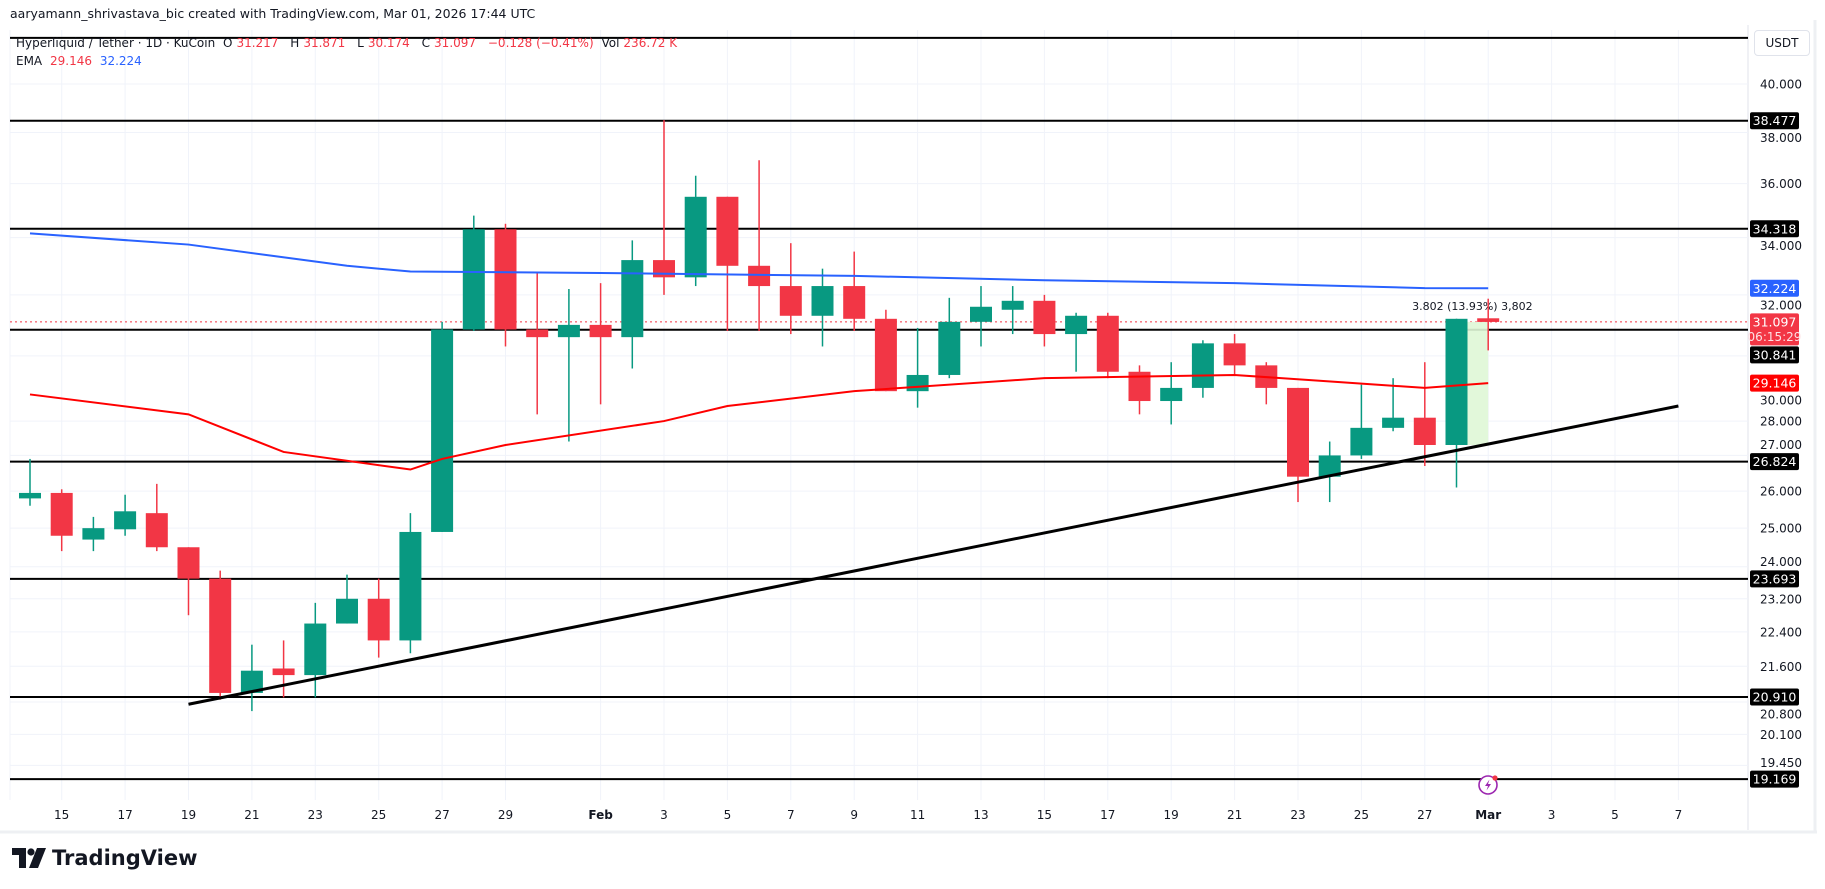 This screenshot has height=889, width=1825. I want to click on ema-slow-price-label-bg, so click(1774, 288).